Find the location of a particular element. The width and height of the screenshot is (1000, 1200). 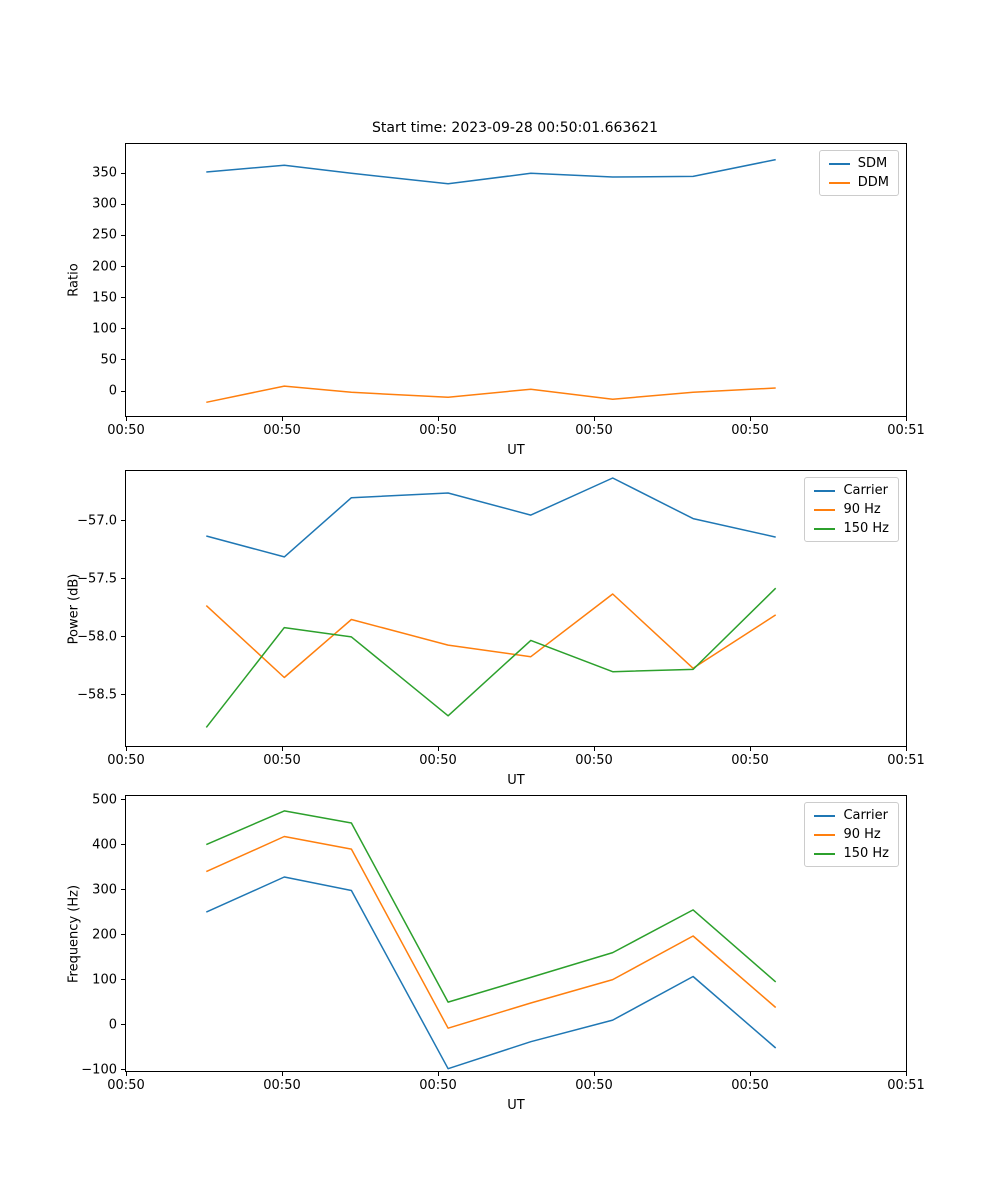

y-tick-label: −57.0 is located at coordinates (97, 521).